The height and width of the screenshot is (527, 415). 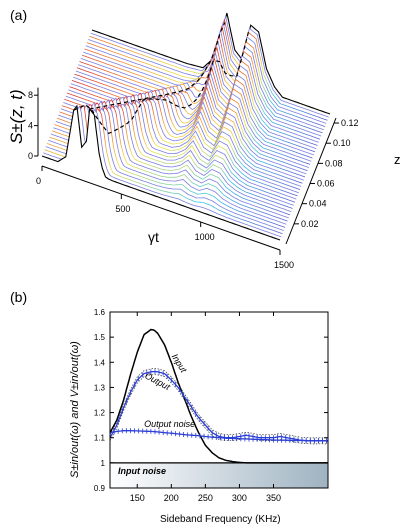 I want to click on x-tick-label: 250, so click(x=205, y=498).